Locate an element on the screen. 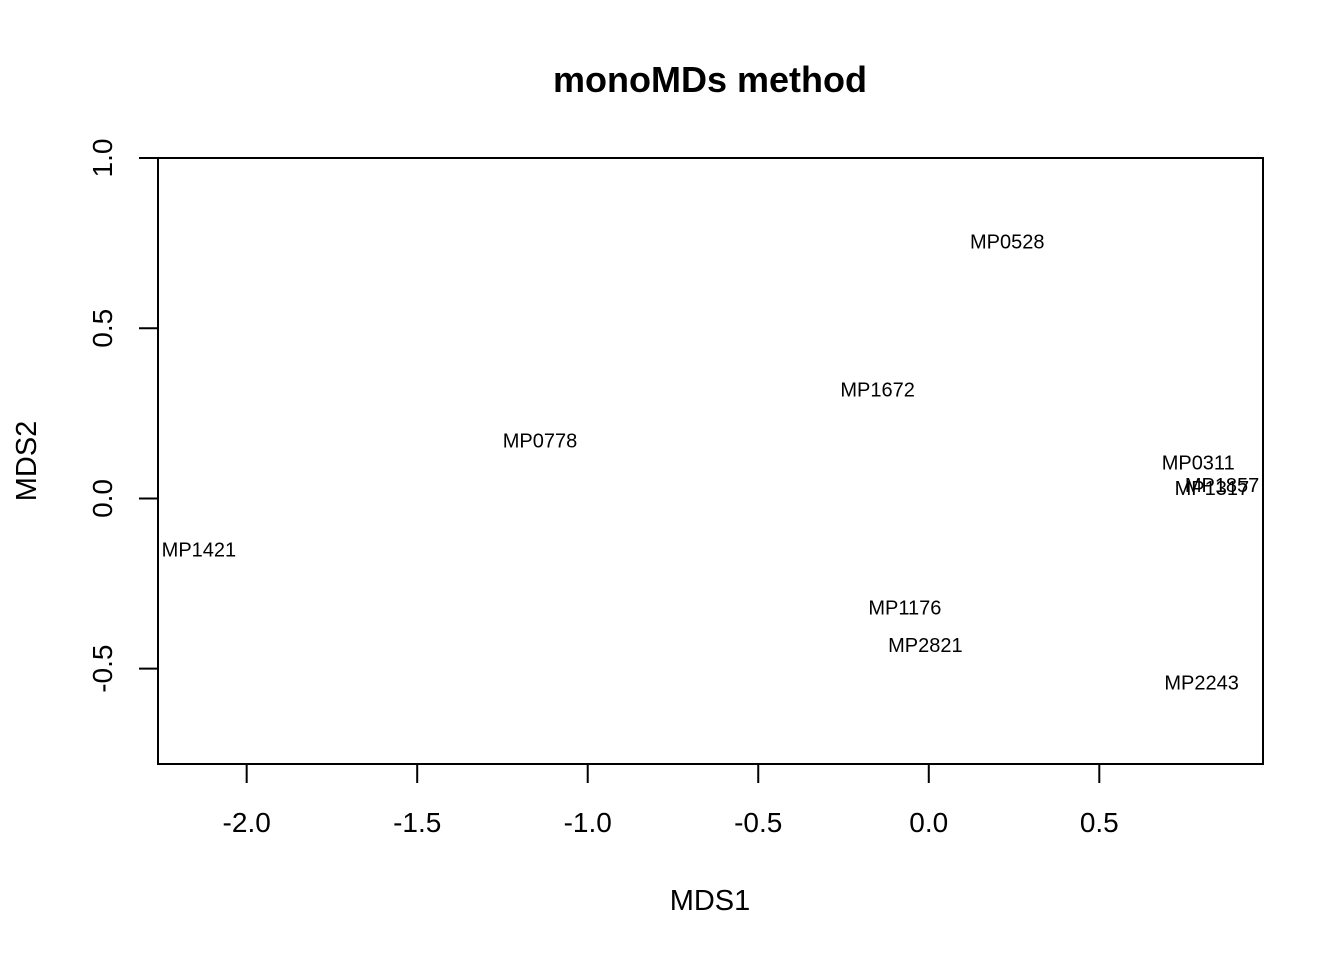 Image resolution: width=1344 pixels, height=960 pixels. x-tick-label: 0.0 is located at coordinates (928, 822).